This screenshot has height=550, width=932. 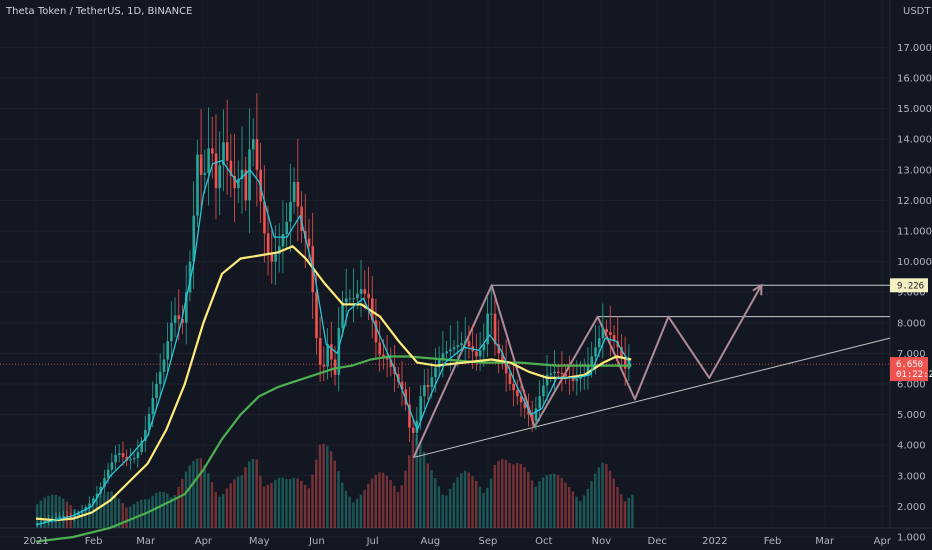 I want to click on y-tick-label: 11.000, so click(x=914, y=232).